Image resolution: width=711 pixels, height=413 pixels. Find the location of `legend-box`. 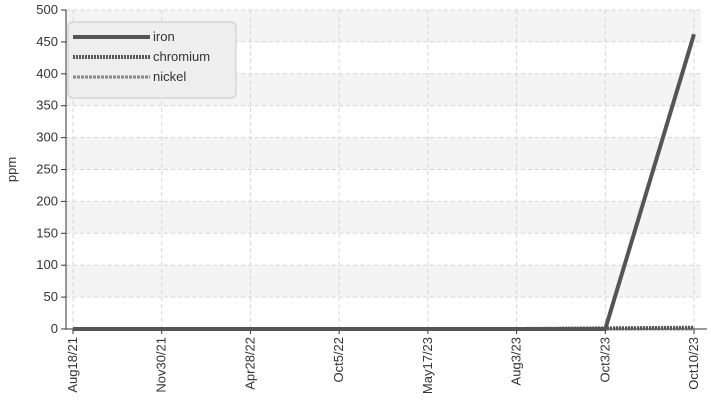

legend-box is located at coordinates (152, 60).